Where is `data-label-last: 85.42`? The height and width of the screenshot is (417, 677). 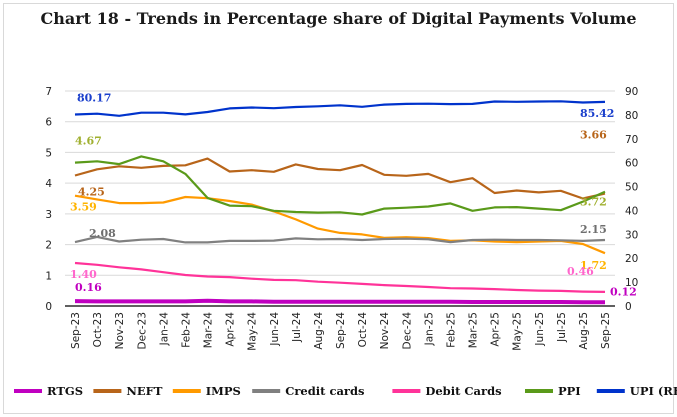 data-label-last: 85.42 is located at coordinates (597, 113).